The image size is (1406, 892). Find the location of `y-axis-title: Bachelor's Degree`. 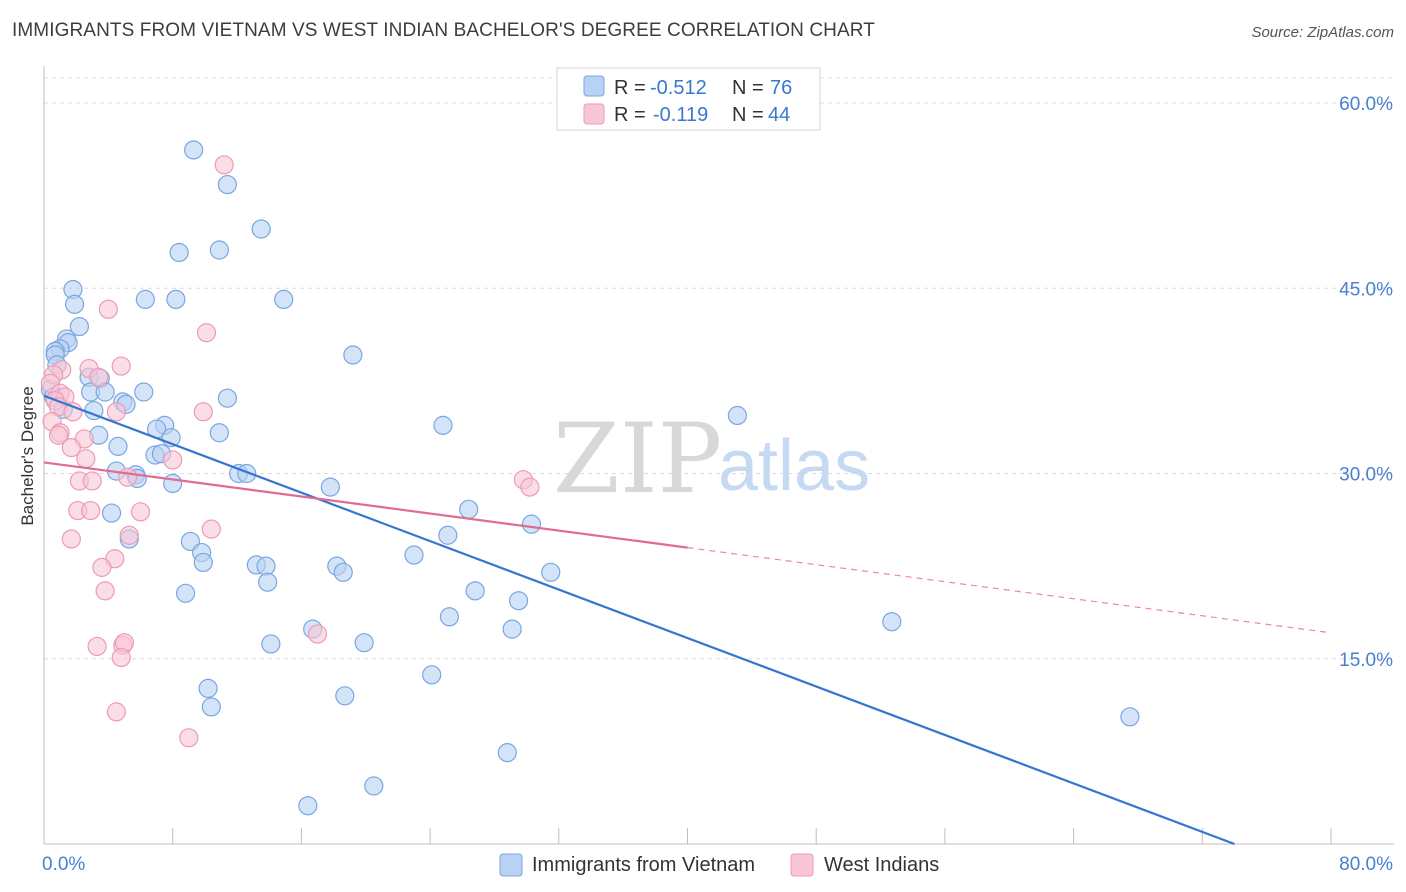

y-axis-title: Bachelor's Degree is located at coordinates (27, 455).